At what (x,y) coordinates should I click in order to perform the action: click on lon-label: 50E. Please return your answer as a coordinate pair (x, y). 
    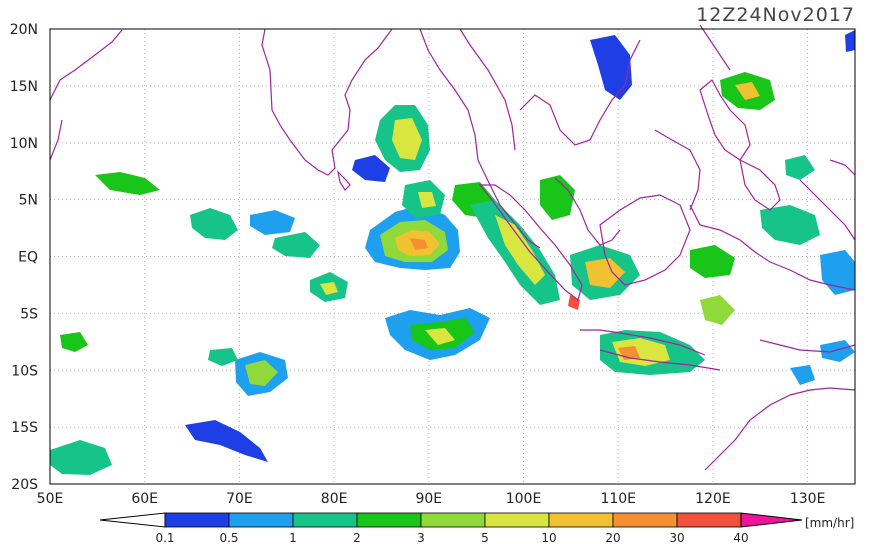
    Looking at the image, I should click on (50, 499).